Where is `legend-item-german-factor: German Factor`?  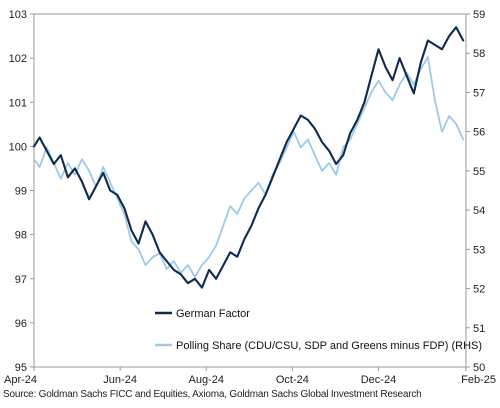
legend-item-german-factor: German Factor is located at coordinates (202, 314).